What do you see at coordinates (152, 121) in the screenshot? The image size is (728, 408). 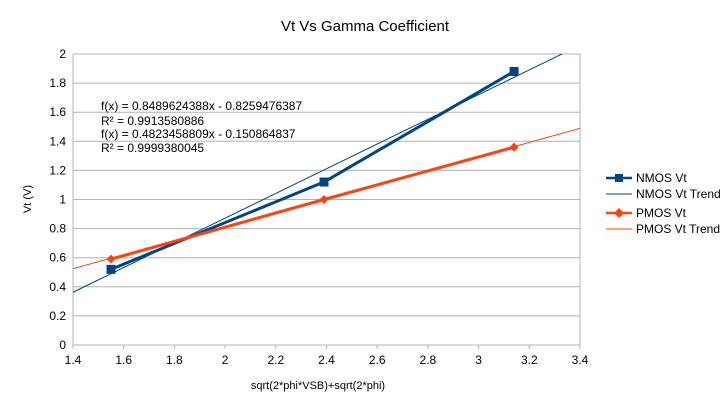 I see `nmos-trend-r2: R² = 0.9913580886` at bounding box center [152, 121].